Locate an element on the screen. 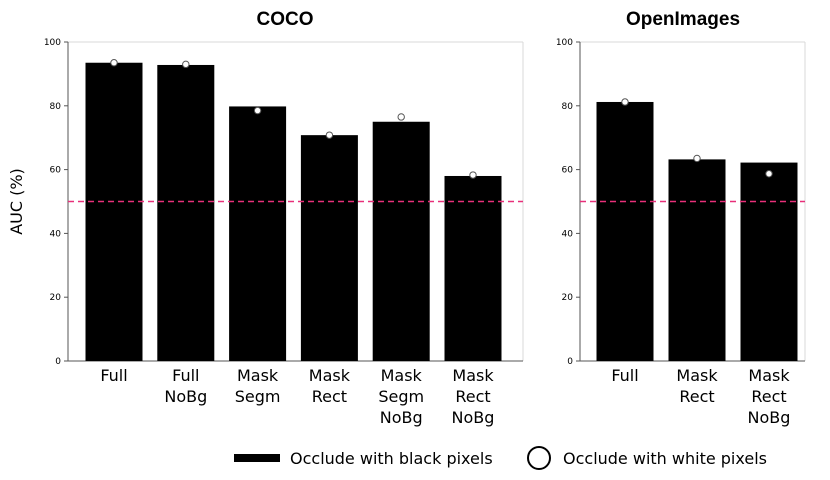 The height and width of the screenshot is (480, 830). y-axis-label: AUC (%) is located at coordinates (16, 201).